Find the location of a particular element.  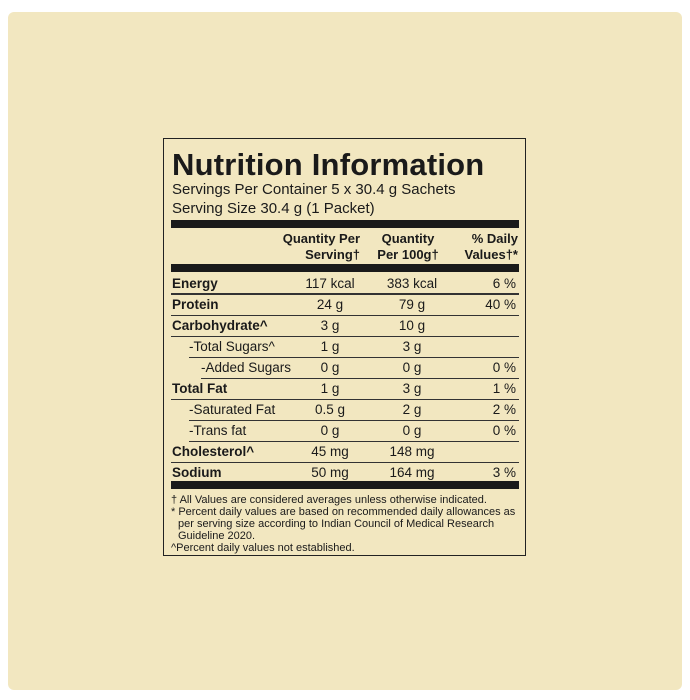

nutrient-name: -Trans fat is located at coordinates (218, 430).